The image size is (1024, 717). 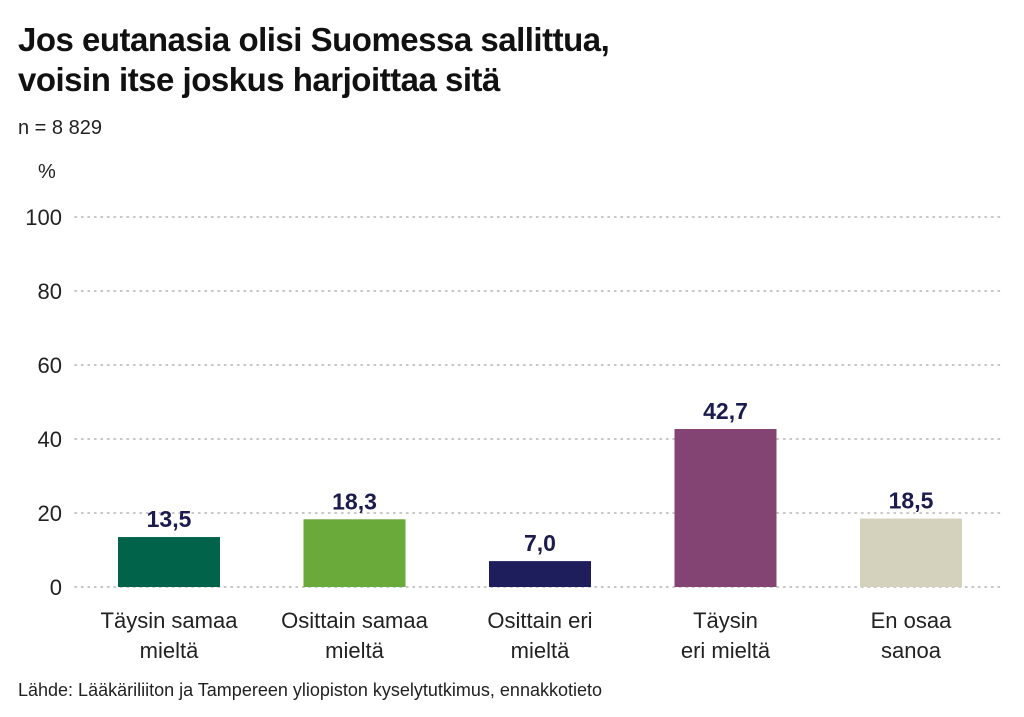 What do you see at coordinates (50, 513) in the screenshot?
I see `y-tick-label: 20` at bounding box center [50, 513].